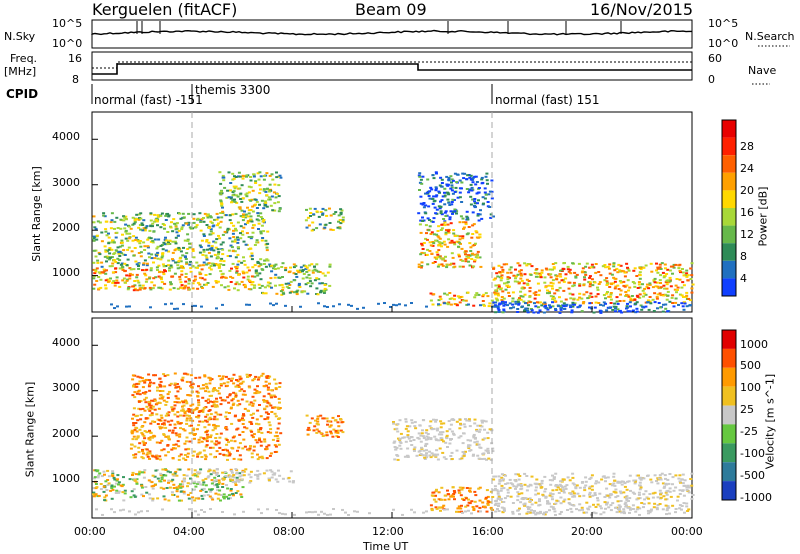 This screenshot has height=554, width=800. Describe the element at coordinates (729, 490) in the screenshot. I see `velocity-colorbar-swatch` at that location.